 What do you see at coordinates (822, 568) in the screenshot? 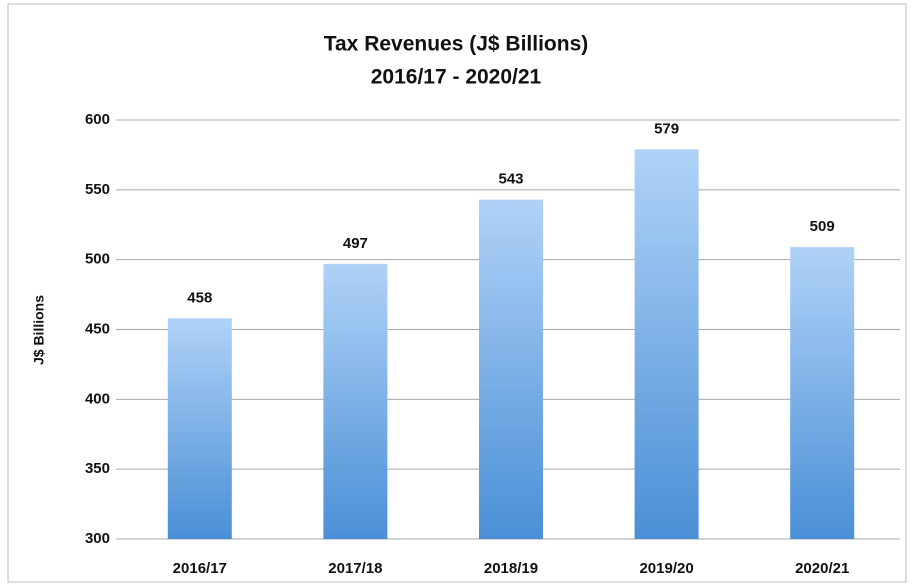
I see `x-tick-label: 2020/21` at bounding box center [822, 568].